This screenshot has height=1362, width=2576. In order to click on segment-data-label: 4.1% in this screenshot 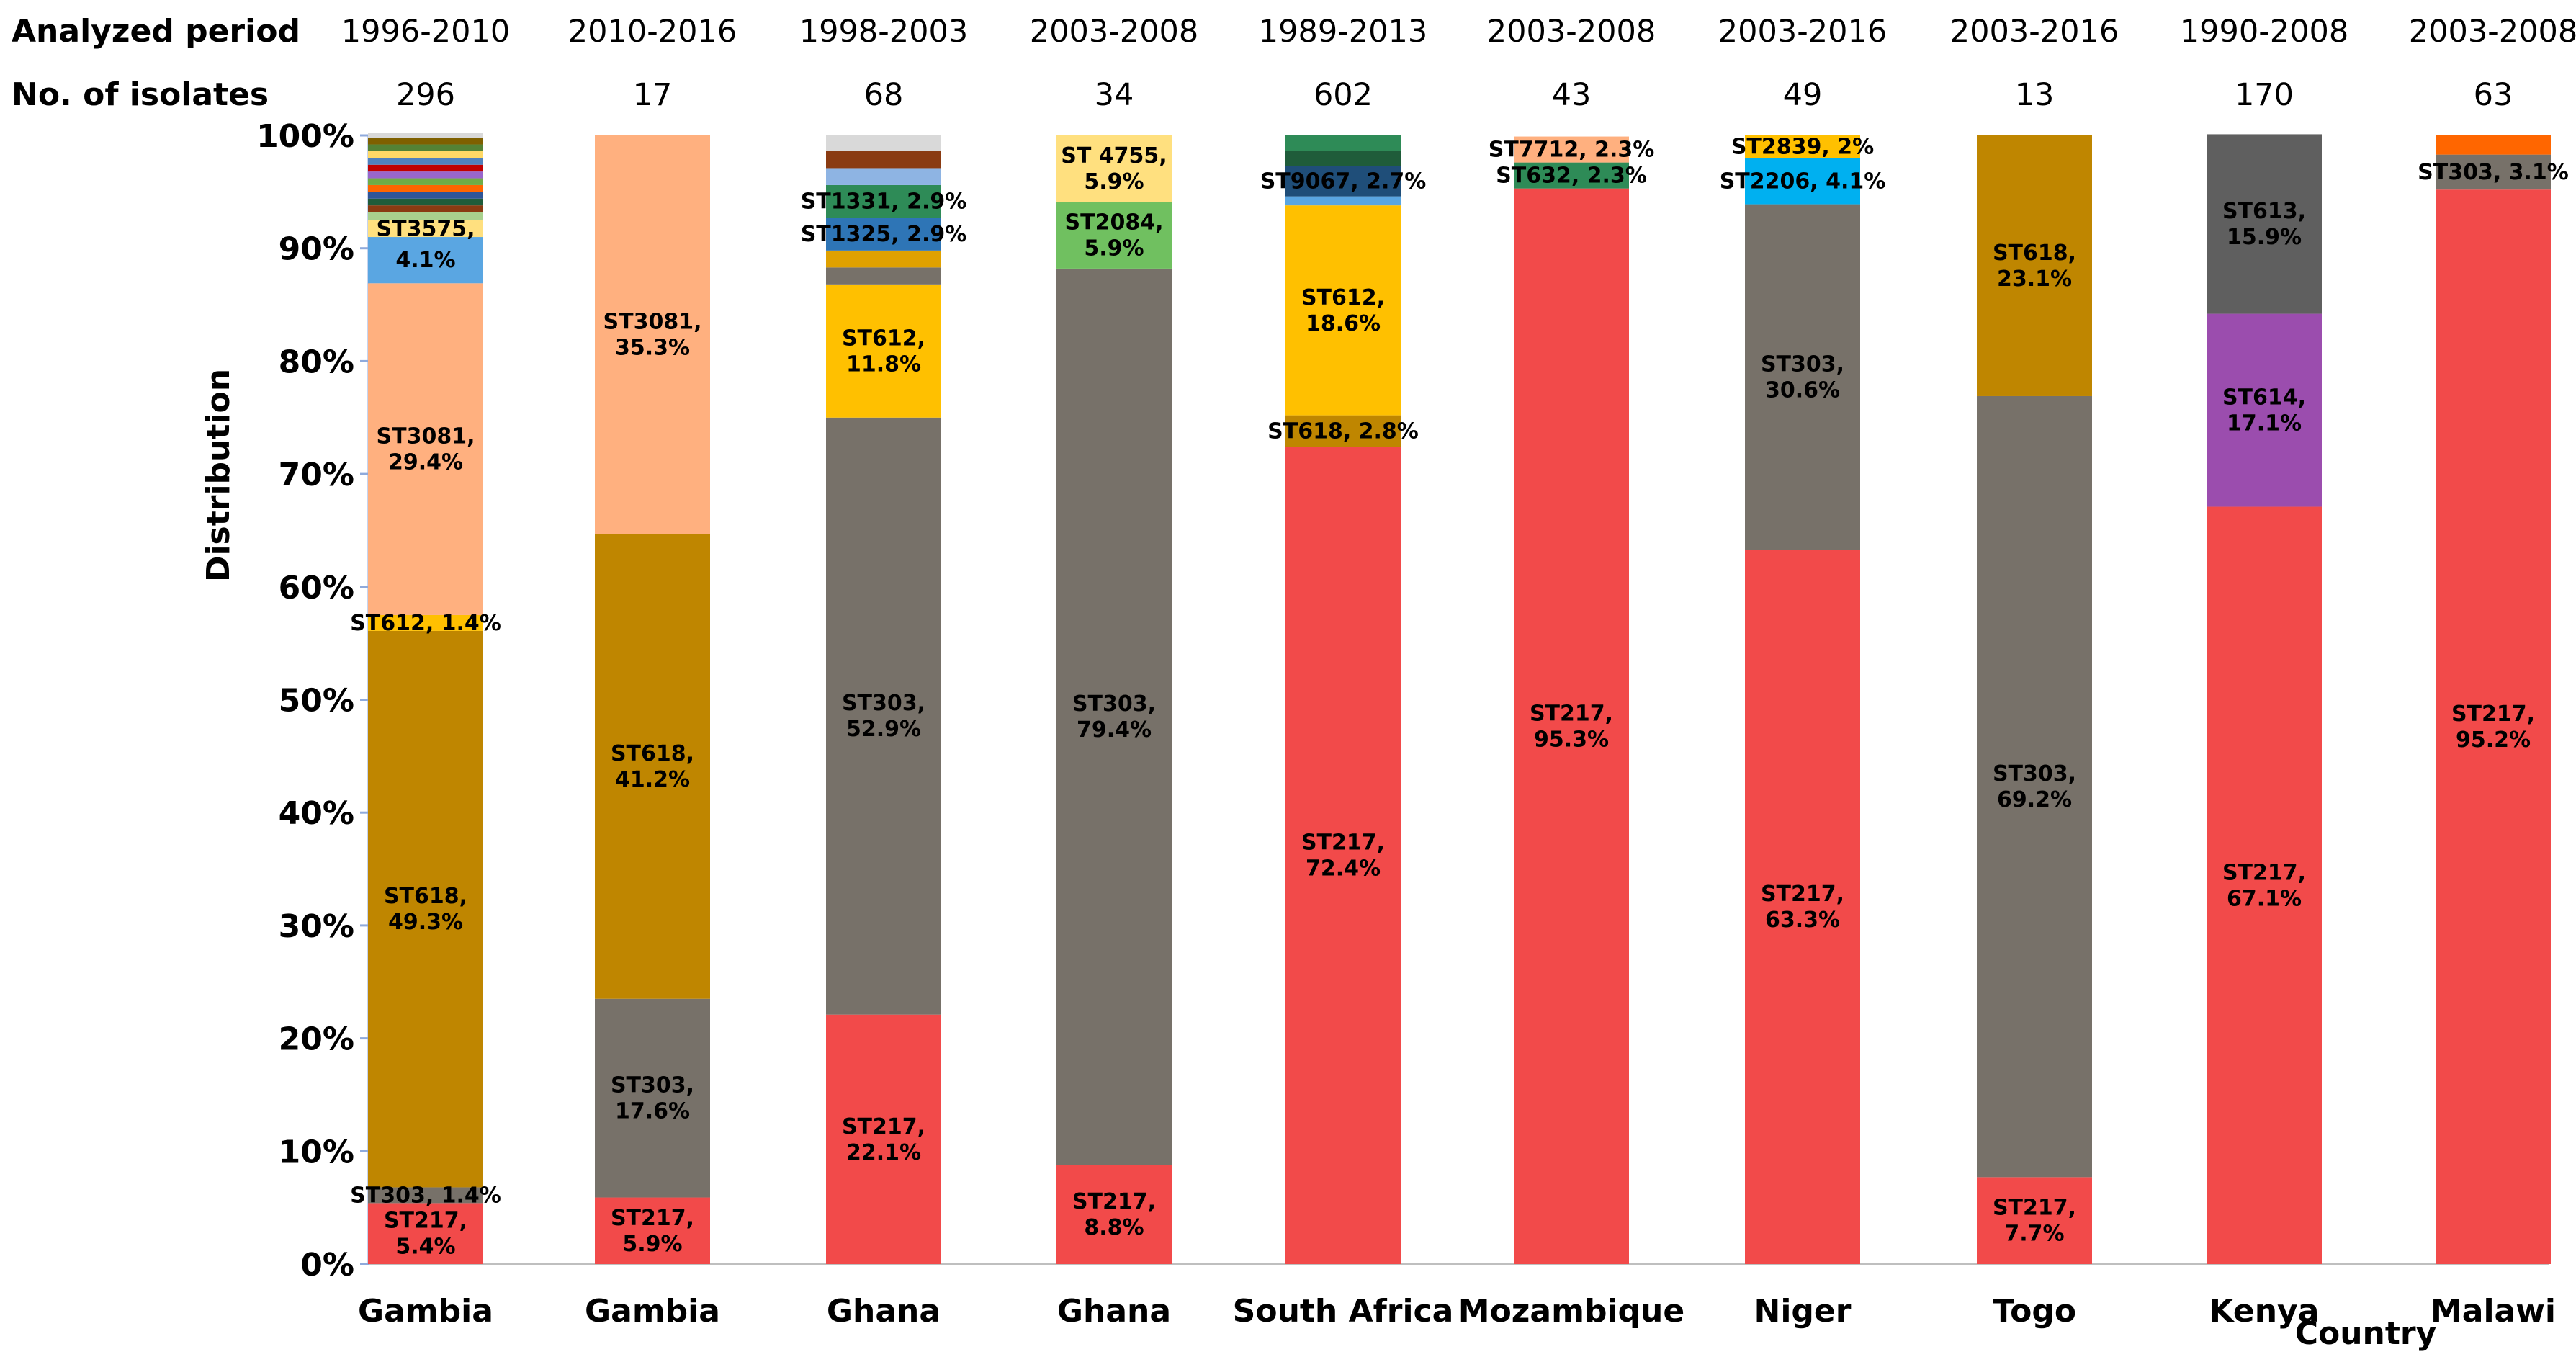, I will do `click(425, 260)`.